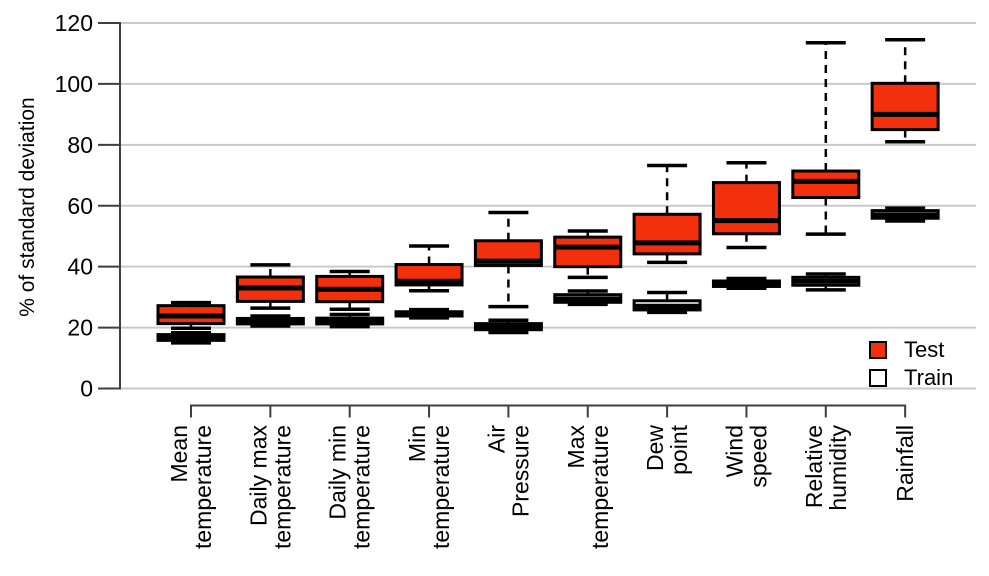 This screenshot has width=989, height=576. Describe the element at coordinates (588, 298) in the screenshot. I see `boxplot-train-max-temperature` at that location.